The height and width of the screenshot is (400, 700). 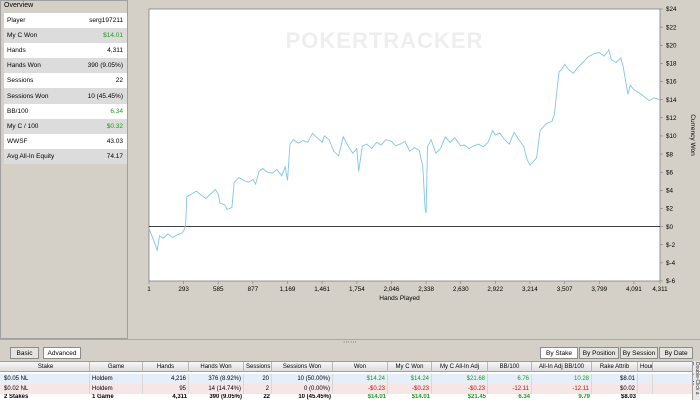 What do you see at coordinates (17, 141) in the screenshot?
I see `overview-row-label: WWSF` at bounding box center [17, 141].